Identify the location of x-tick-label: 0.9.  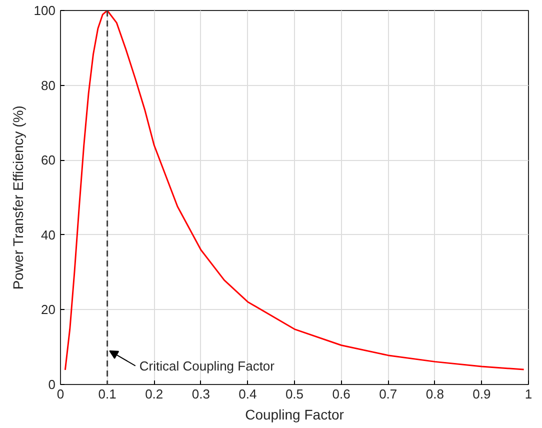
(481, 394).